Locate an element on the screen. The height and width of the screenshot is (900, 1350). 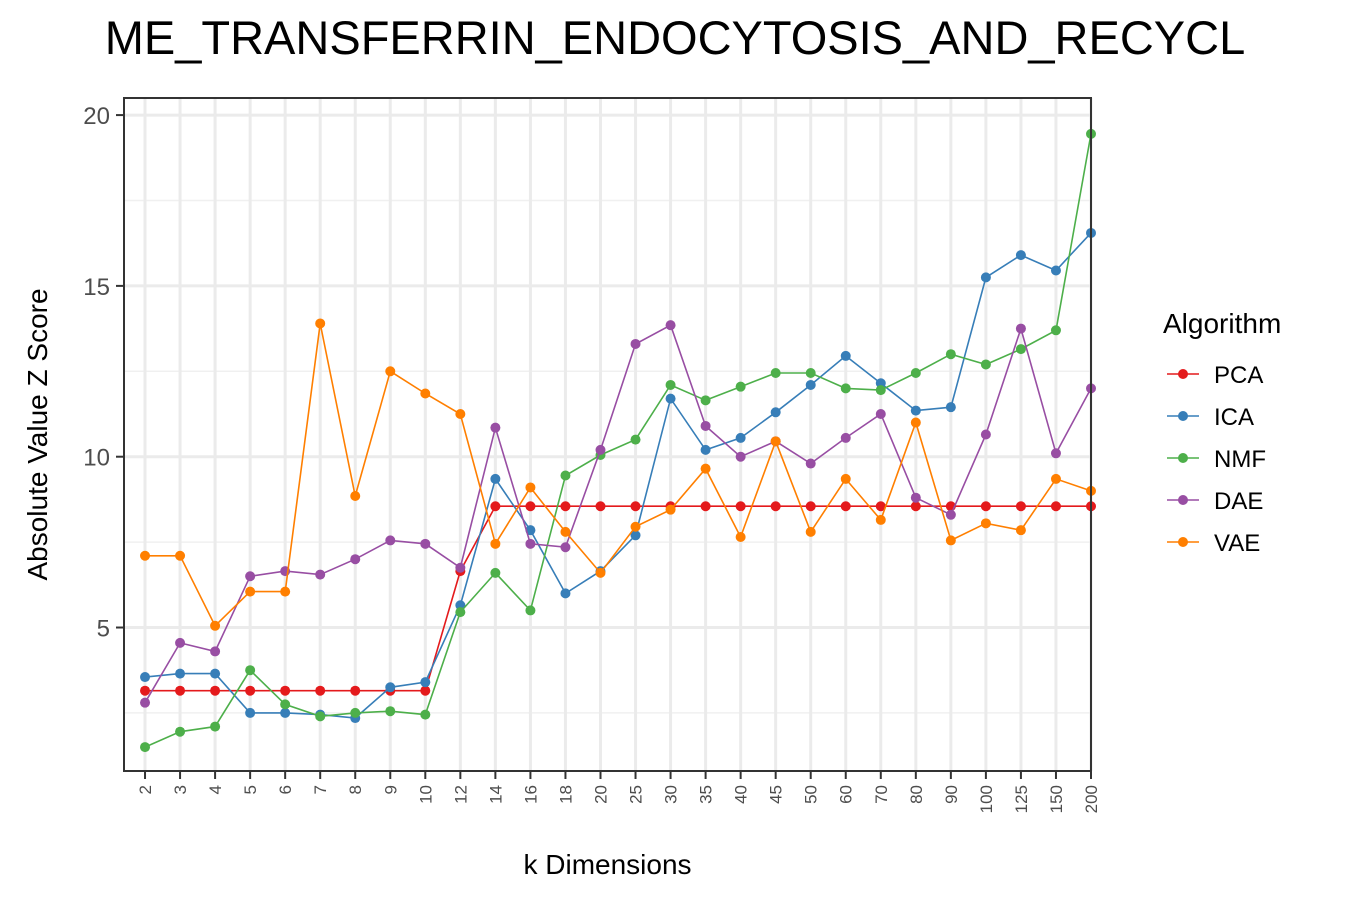
x-tick-label: 6 is located at coordinates (285, 789).